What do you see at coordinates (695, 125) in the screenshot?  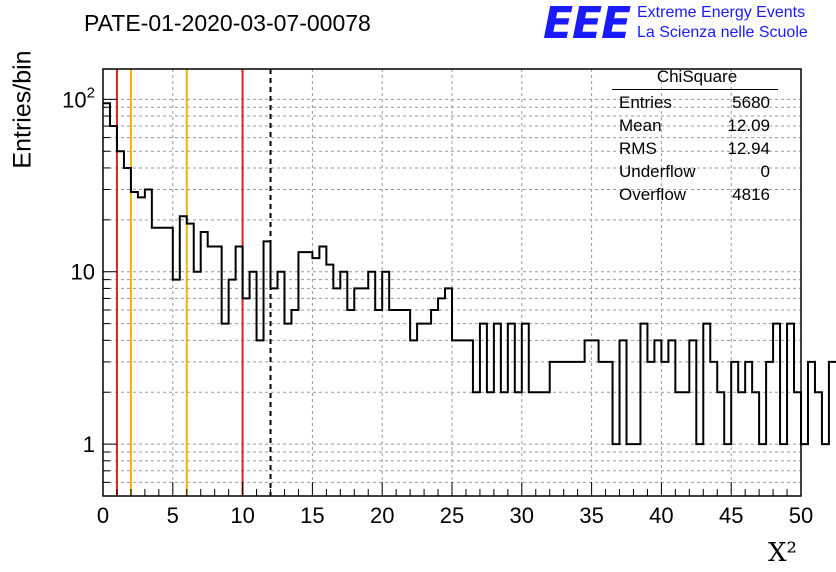 I see `stats-row: Mean 12.09` at bounding box center [695, 125].